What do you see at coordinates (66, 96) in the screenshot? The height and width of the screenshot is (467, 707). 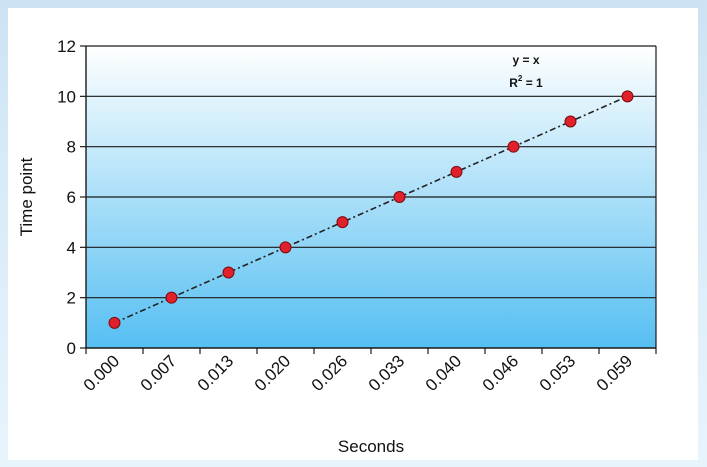 I see `y-tick-label: 10` at bounding box center [66, 96].